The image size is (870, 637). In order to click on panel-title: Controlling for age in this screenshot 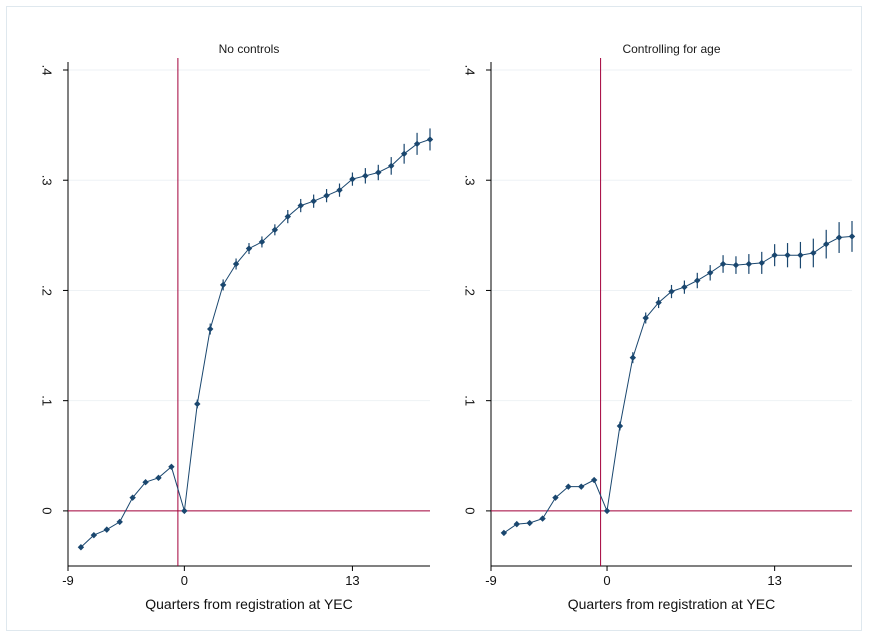, I will do `click(671, 49)`.